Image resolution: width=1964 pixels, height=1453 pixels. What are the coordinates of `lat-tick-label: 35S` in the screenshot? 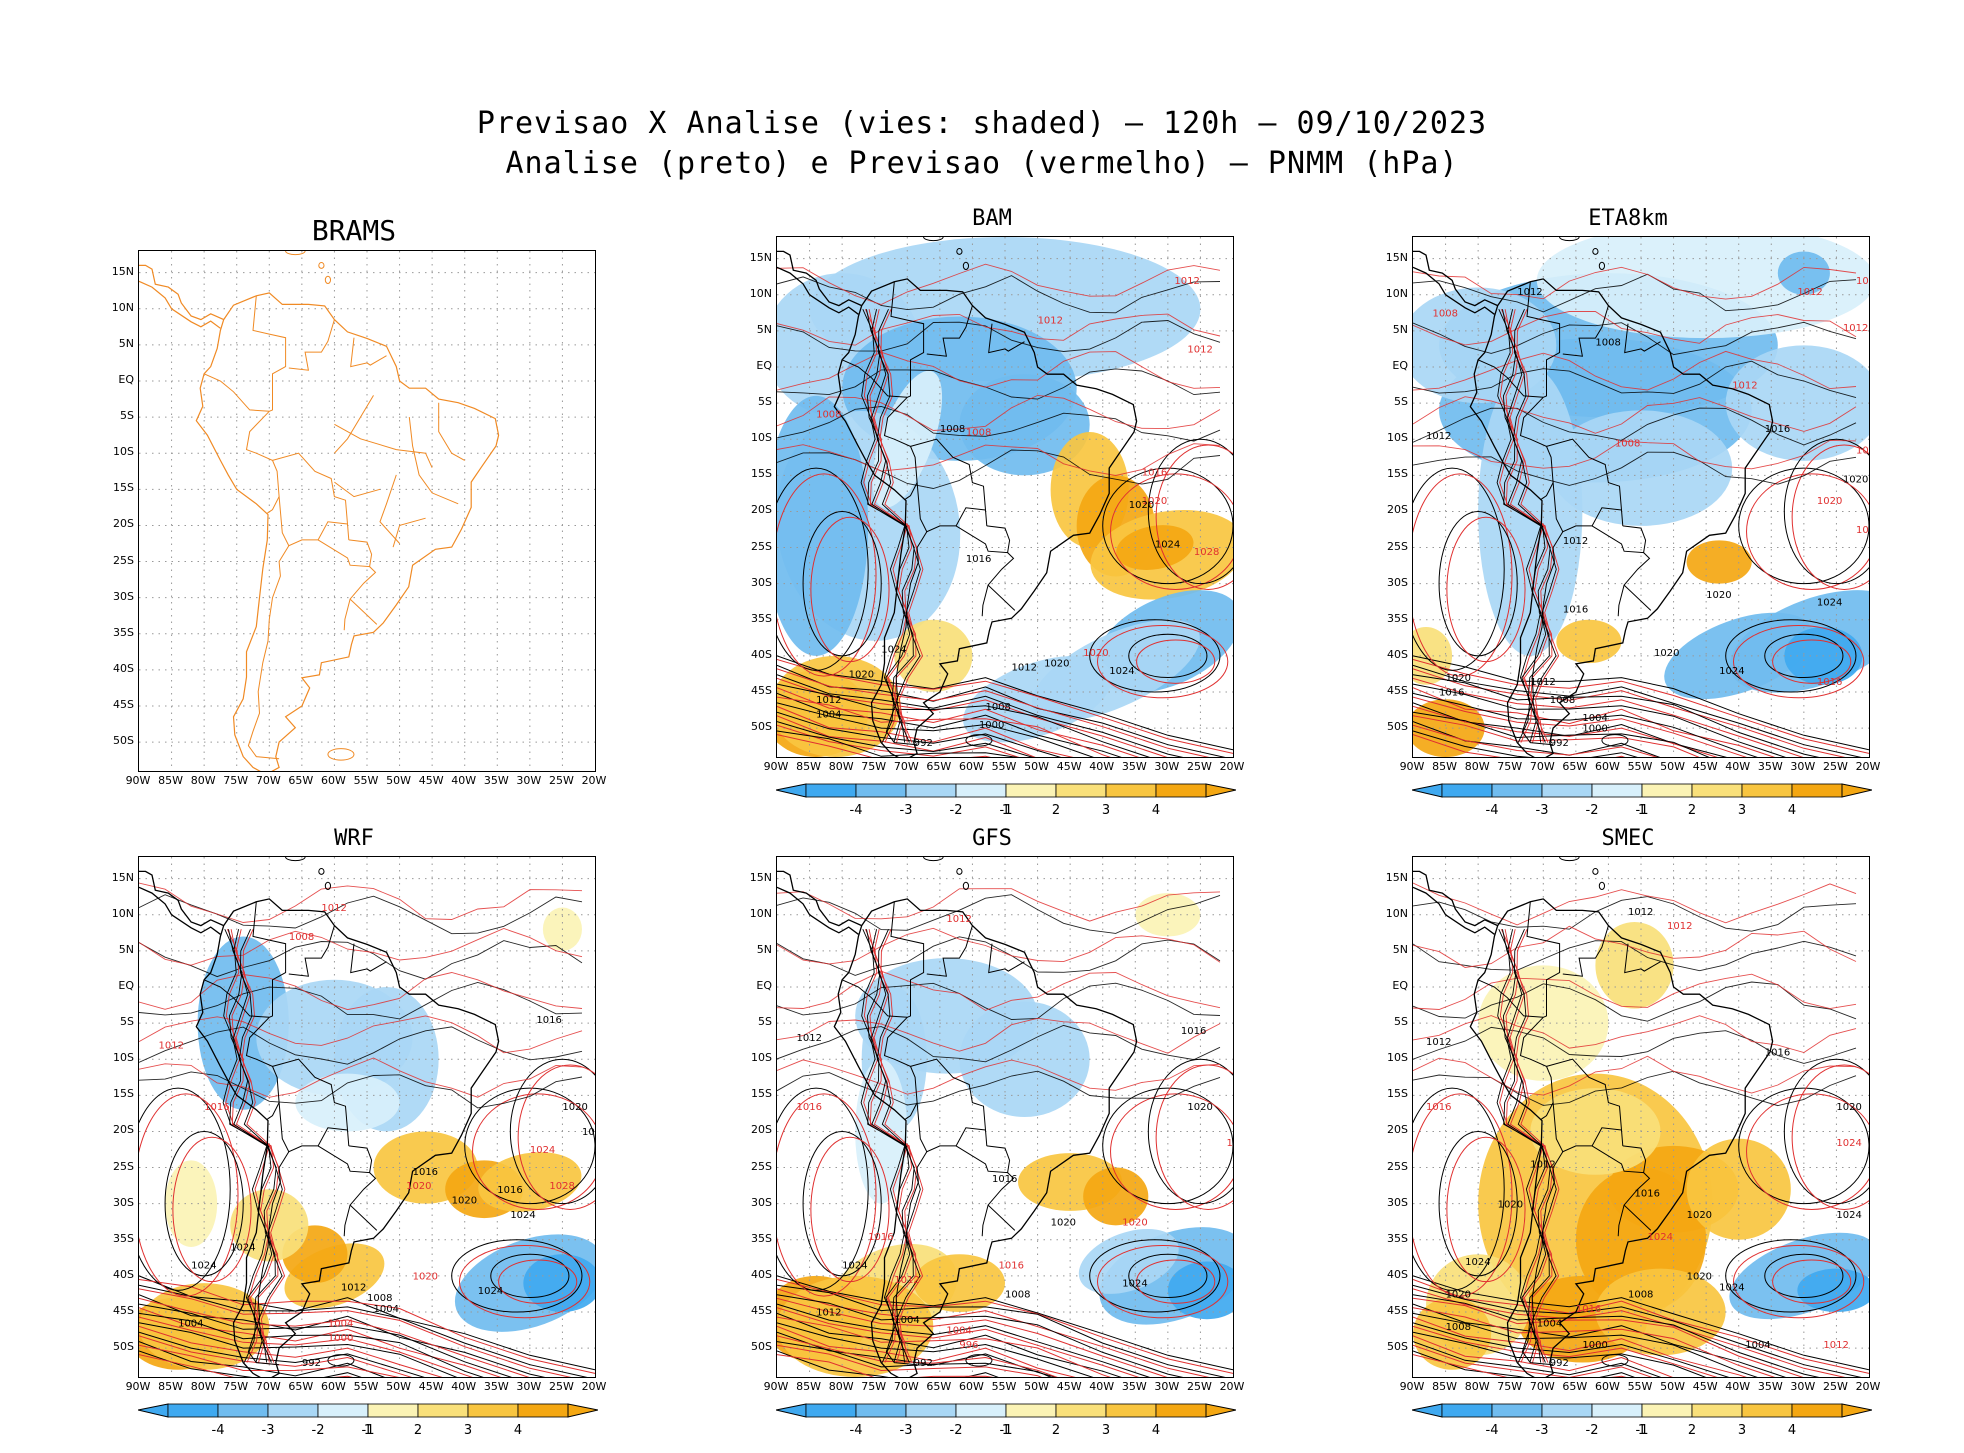 It's located at (123, 632).